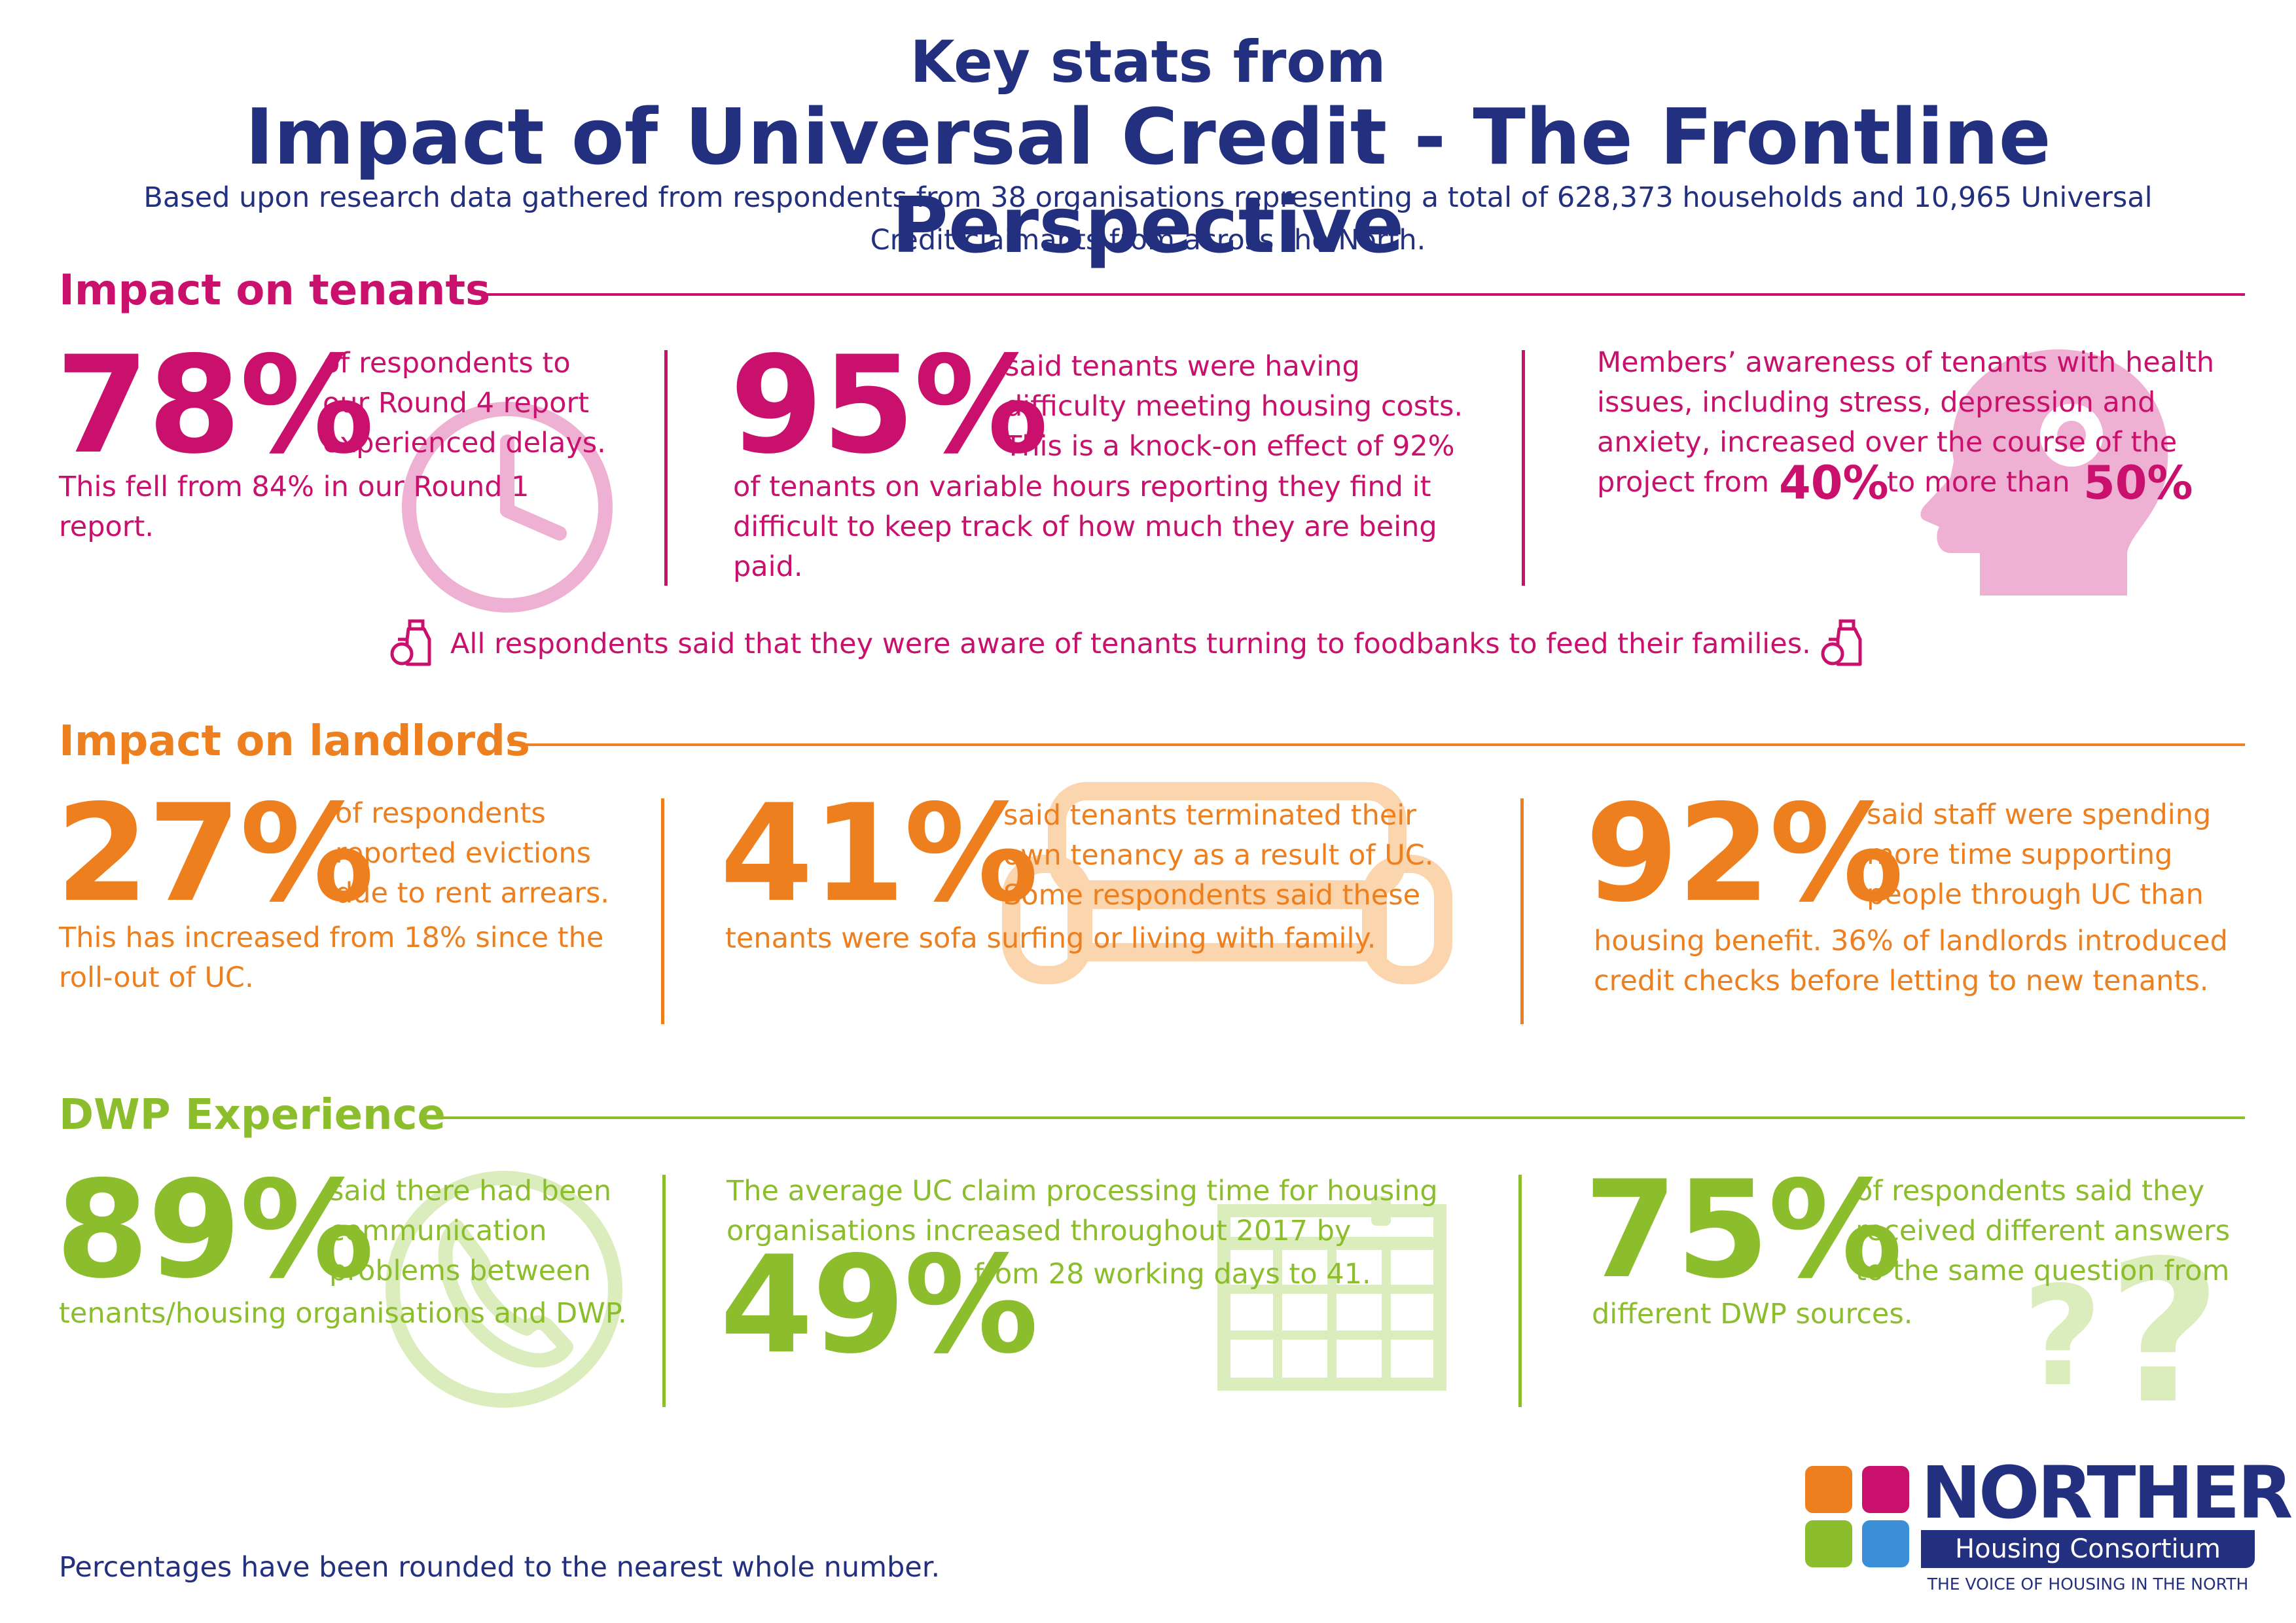 Image resolution: width=2296 pixels, height=1623 pixels. What do you see at coordinates (1743, 1230) in the screenshot?
I see `stat-75-value: 75%` at bounding box center [1743, 1230].